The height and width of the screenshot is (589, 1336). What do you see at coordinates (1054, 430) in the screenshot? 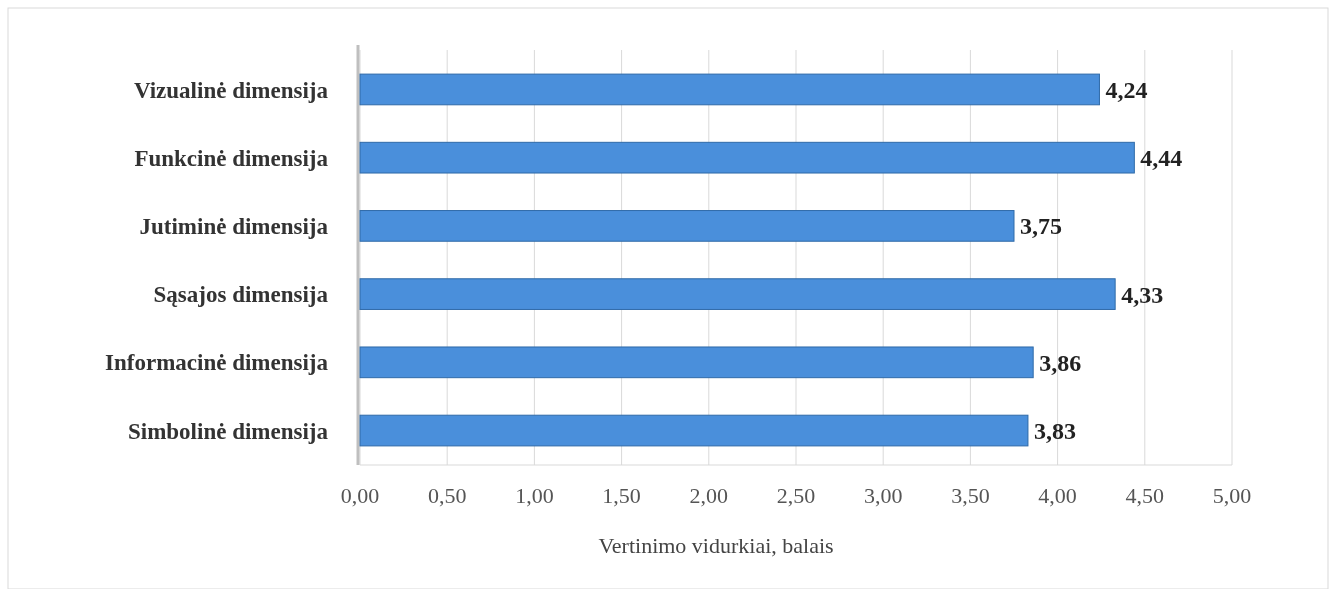
I see `data-label: 3,83` at bounding box center [1054, 430].